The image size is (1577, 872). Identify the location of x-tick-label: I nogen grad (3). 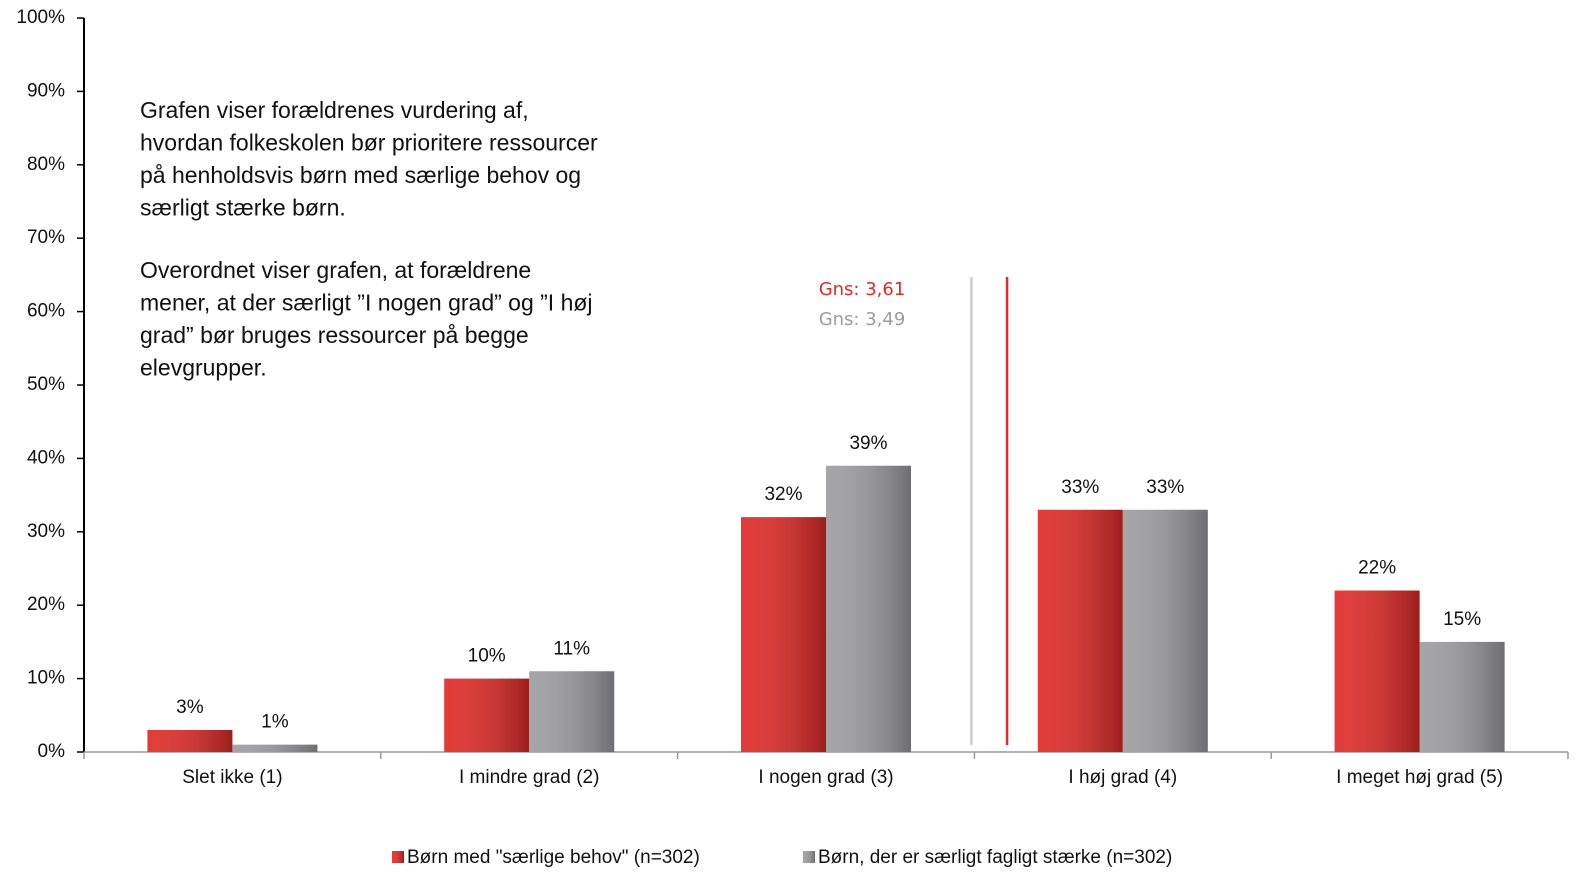
(825, 777).